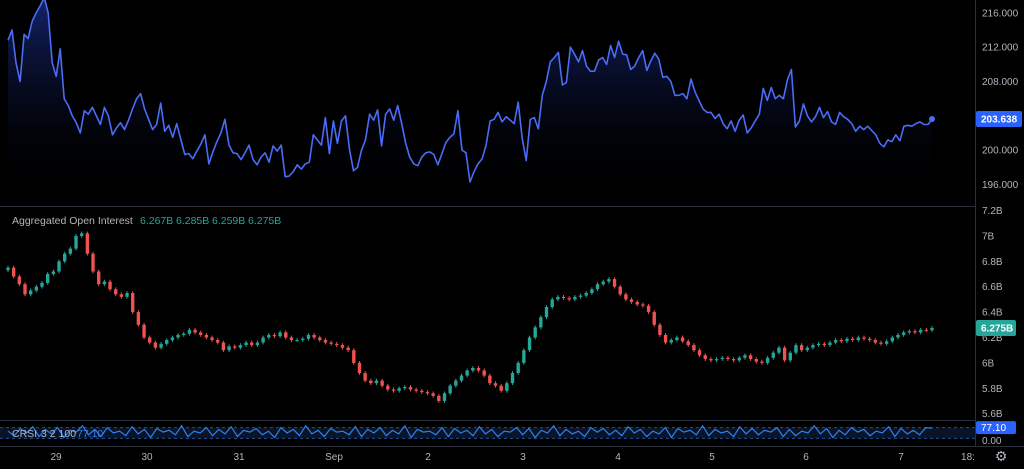 The height and width of the screenshot is (469, 1024). Describe the element at coordinates (992, 389) in the screenshot. I see `oi-tick-label: 5.8B` at that location.